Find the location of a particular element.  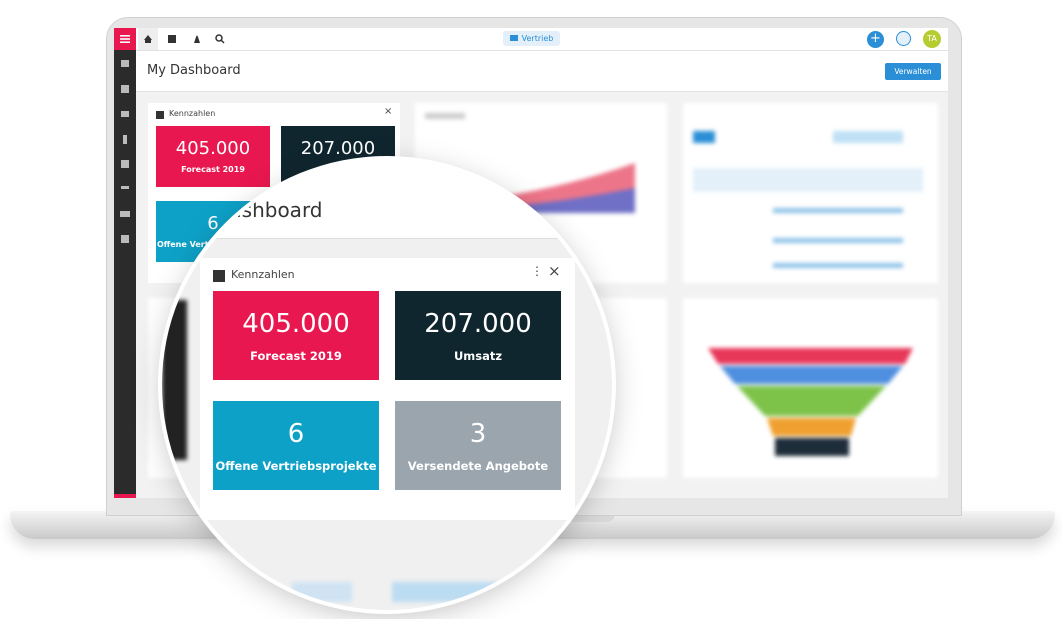

funnel is located at coordinates (810, 402).